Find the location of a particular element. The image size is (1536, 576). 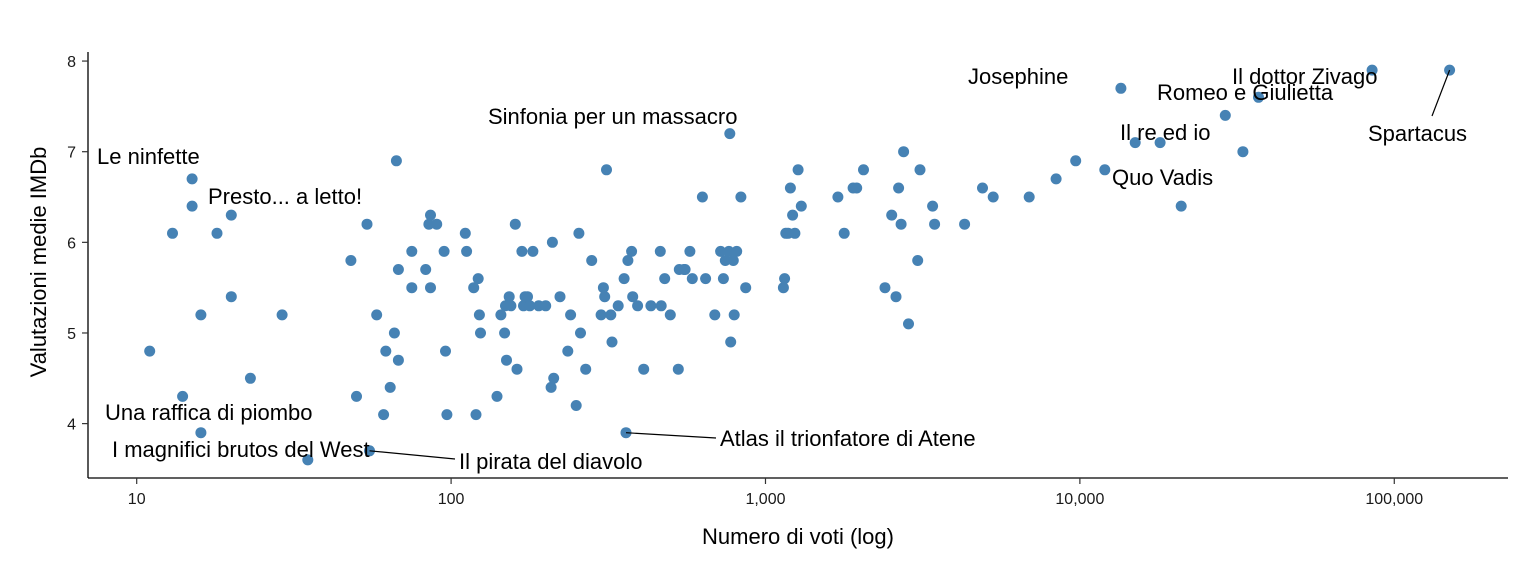

point-label: Le ninfette is located at coordinates (148, 156).